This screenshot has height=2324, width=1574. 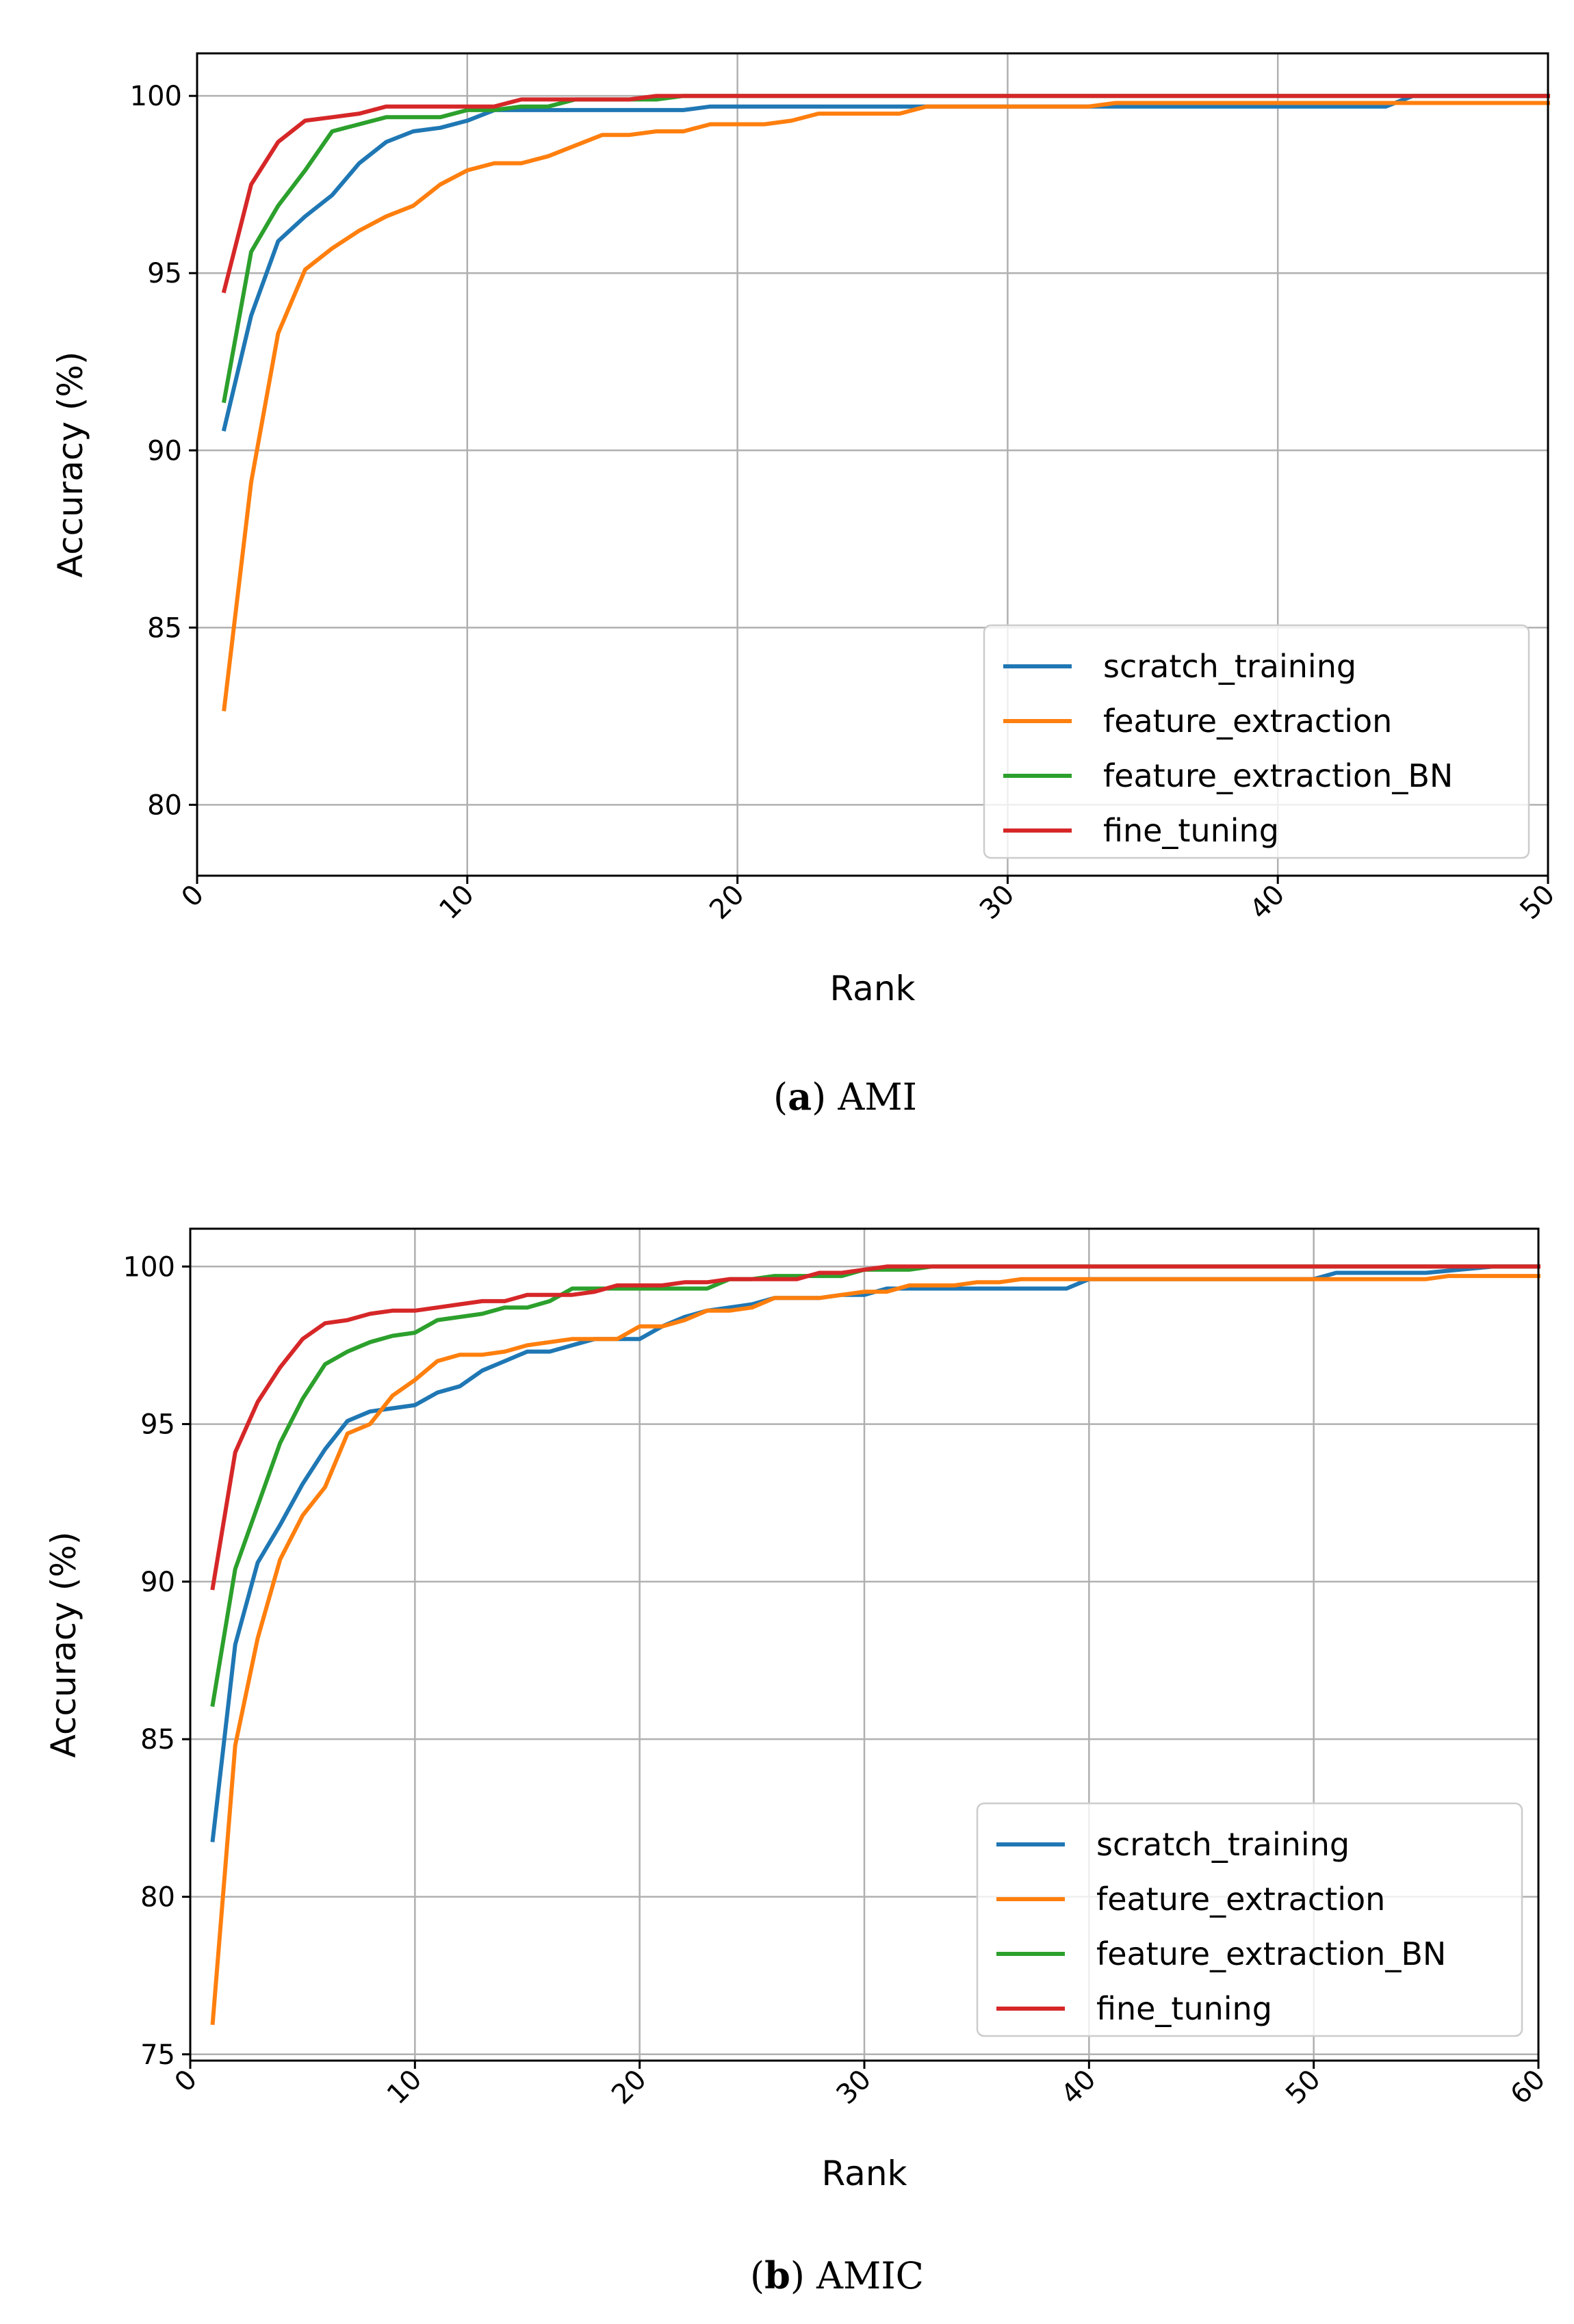 What do you see at coordinates (157, 2055) in the screenshot?
I see `y-tick-label: 75` at bounding box center [157, 2055].